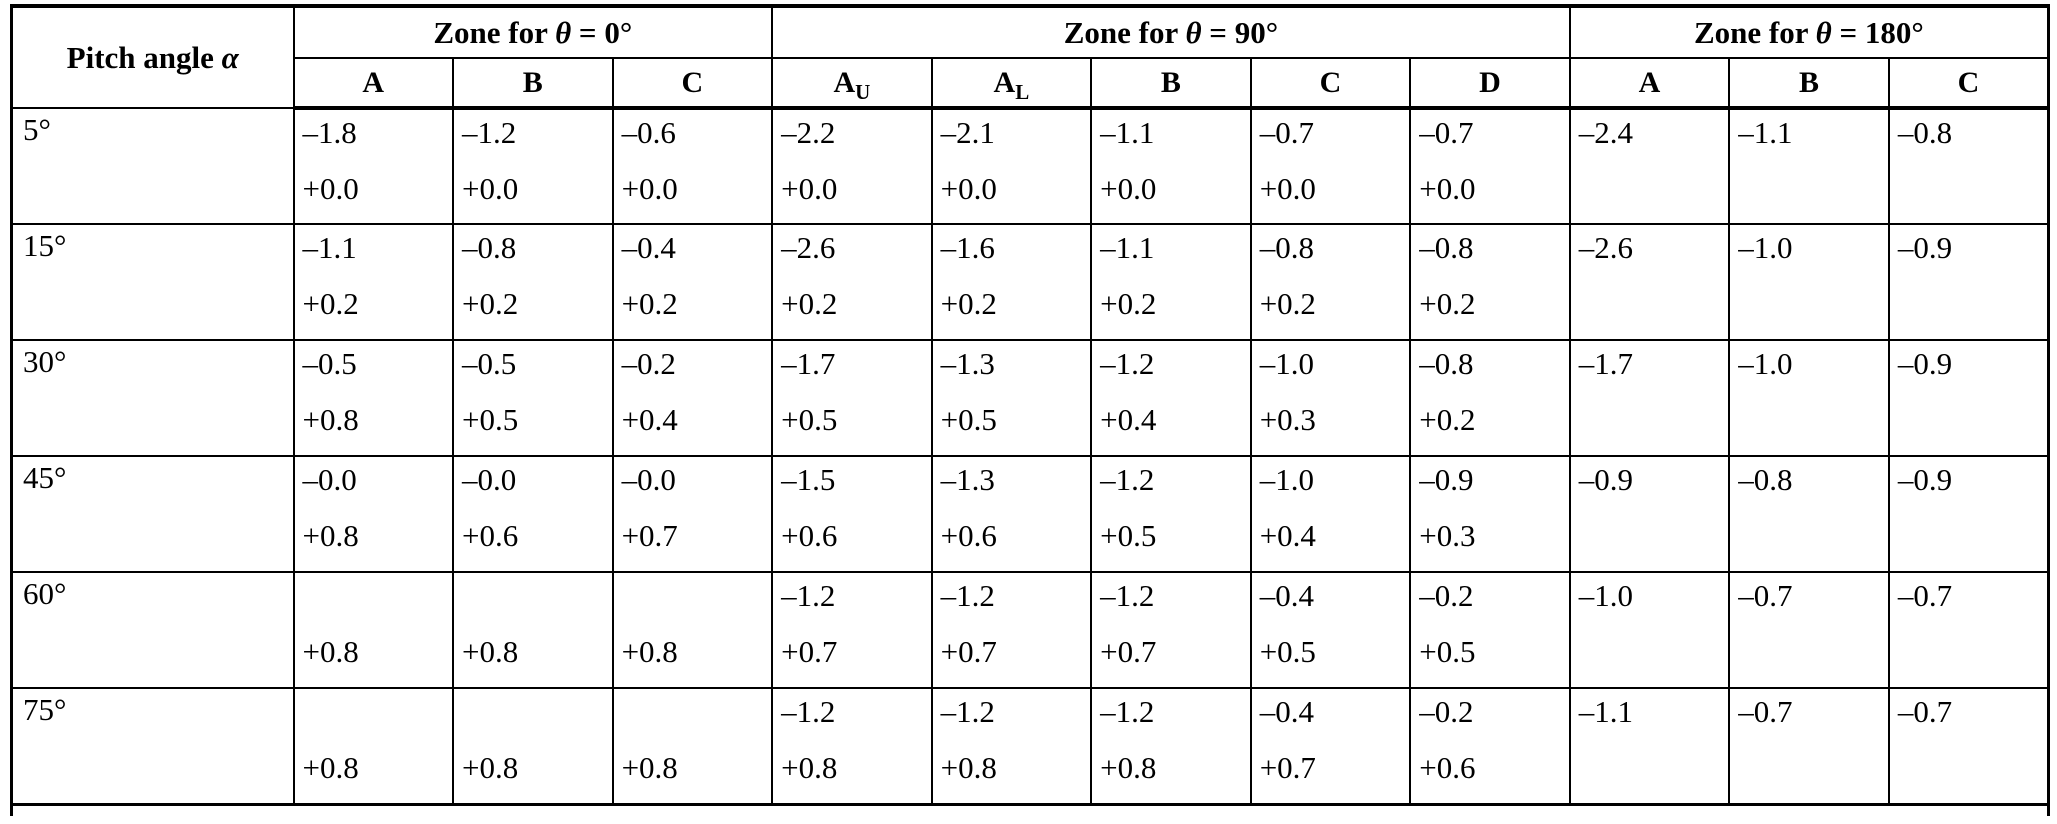  What do you see at coordinates (808, 132) in the screenshot?
I see `negative-coefficient-value: –2.2` at bounding box center [808, 132].